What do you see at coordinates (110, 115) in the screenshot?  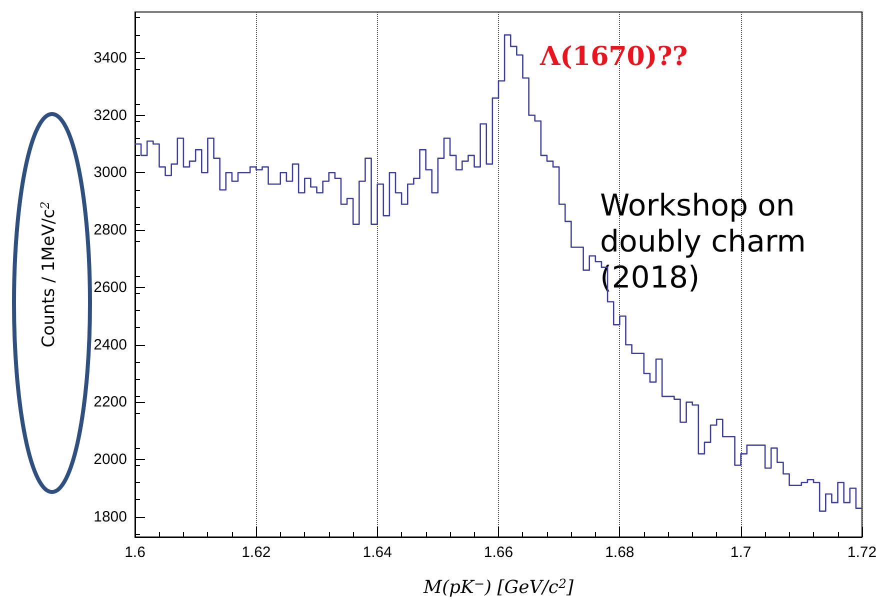 I see `y-tick-label: 3200` at bounding box center [110, 115].